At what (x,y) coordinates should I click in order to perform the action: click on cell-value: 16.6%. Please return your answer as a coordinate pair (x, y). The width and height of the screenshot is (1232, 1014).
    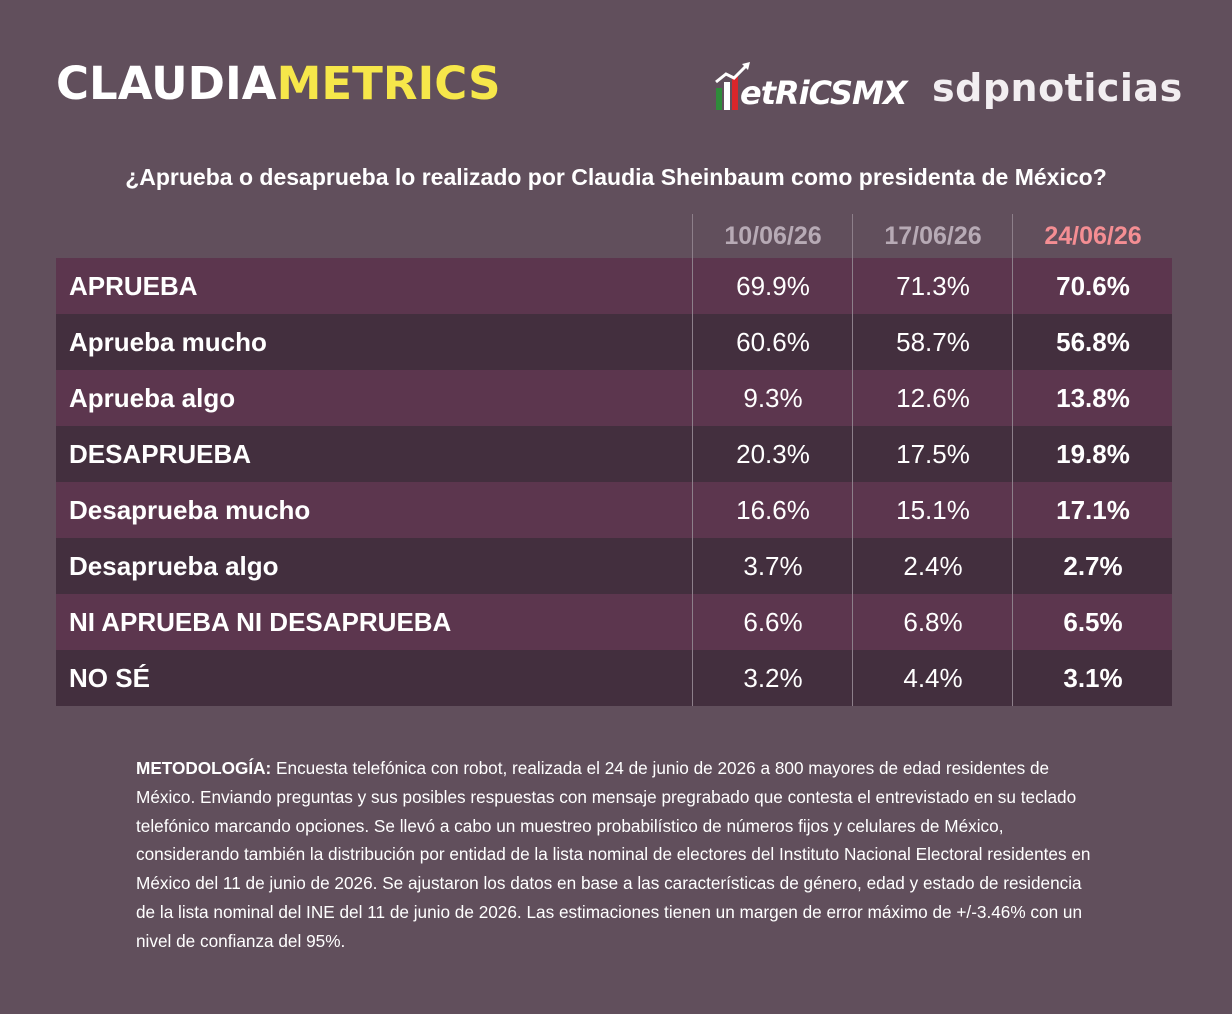
    Looking at the image, I should click on (773, 510).